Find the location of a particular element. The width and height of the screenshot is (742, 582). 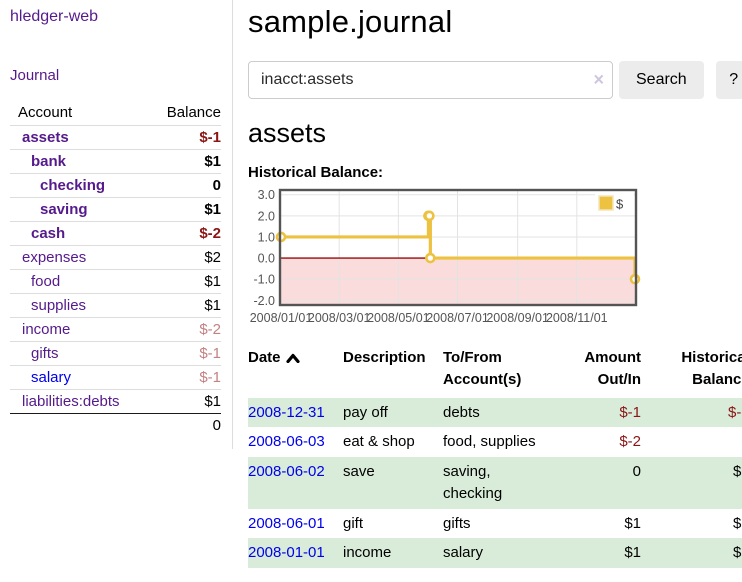

account-row: food $1 is located at coordinates (115, 281).